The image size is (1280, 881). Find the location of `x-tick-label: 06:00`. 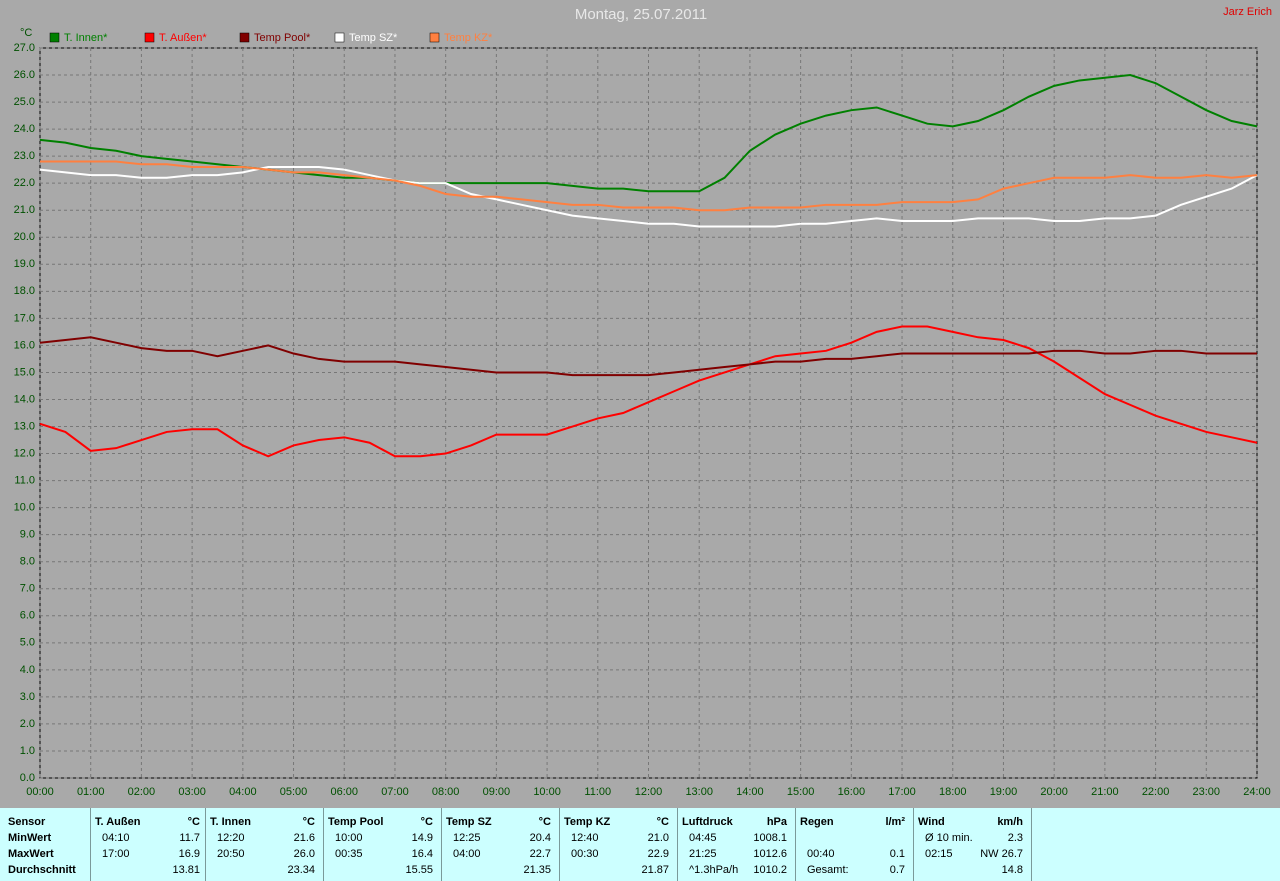

x-tick-label: 06:00 is located at coordinates (344, 792).